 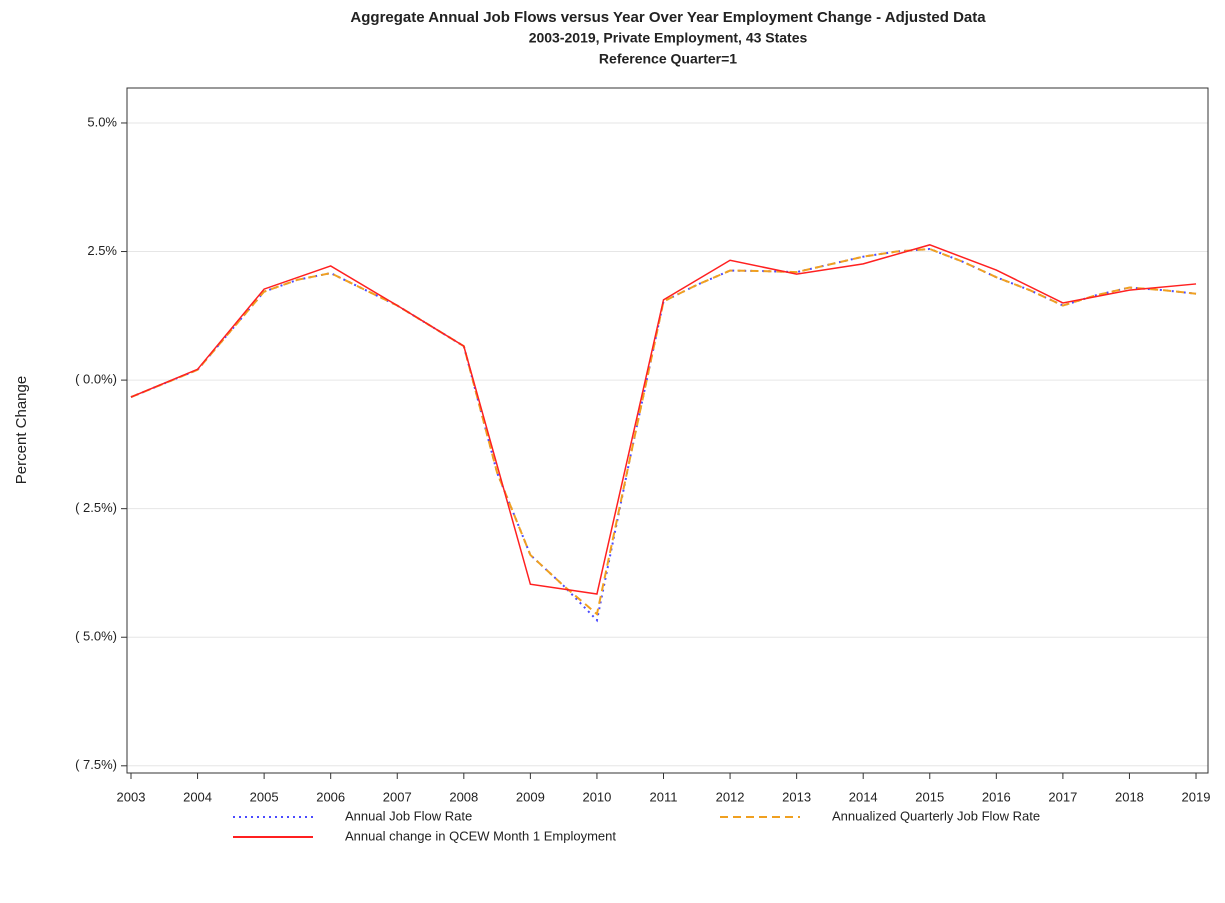 I want to click on chart-subtitle: Reference Quarter=1, so click(x=668, y=59).